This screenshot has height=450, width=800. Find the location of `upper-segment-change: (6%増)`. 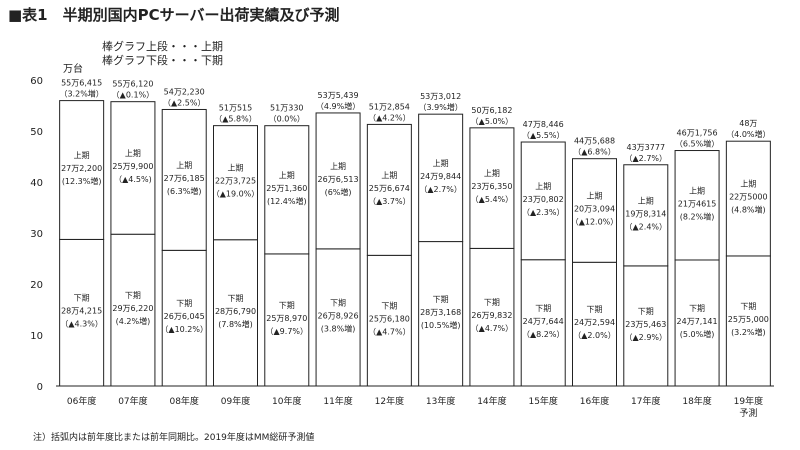

upper-segment-change: (6%増) is located at coordinates (338, 192).